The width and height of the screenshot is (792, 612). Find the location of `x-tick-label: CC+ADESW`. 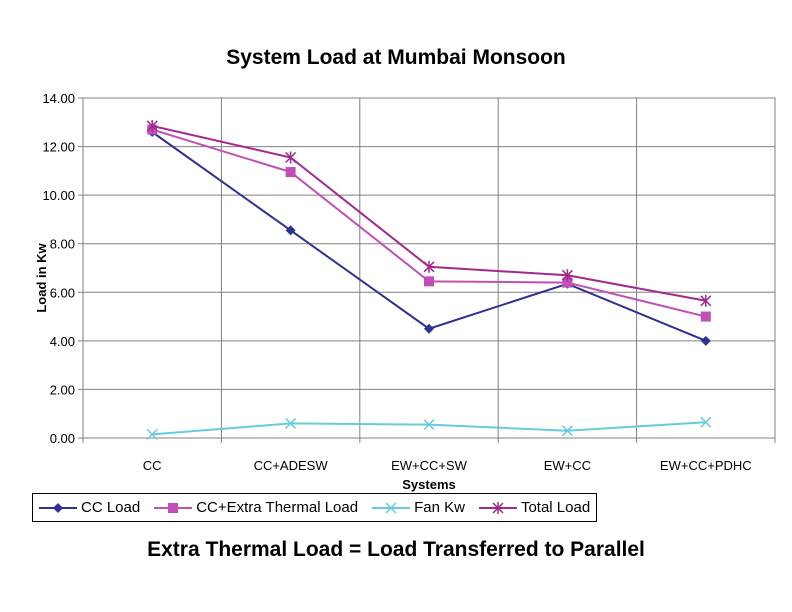

x-tick-label: CC+ADESW is located at coordinates (291, 465).